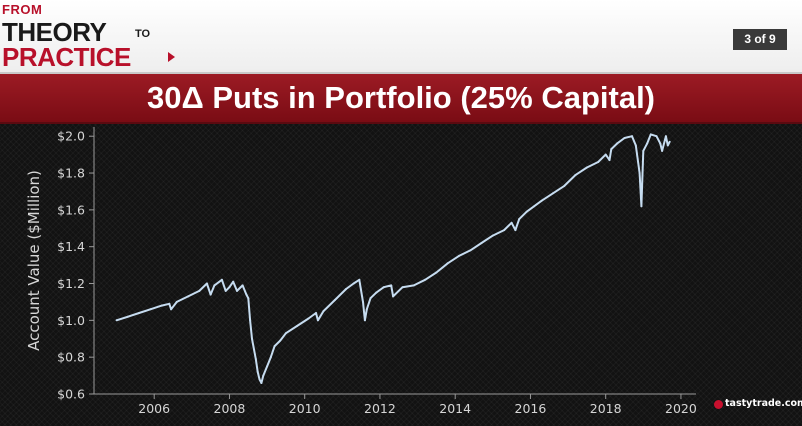 This screenshot has height=426, width=802. What do you see at coordinates (455, 408) in the screenshot?
I see `x-tick-label: 2014` at bounding box center [455, 408].